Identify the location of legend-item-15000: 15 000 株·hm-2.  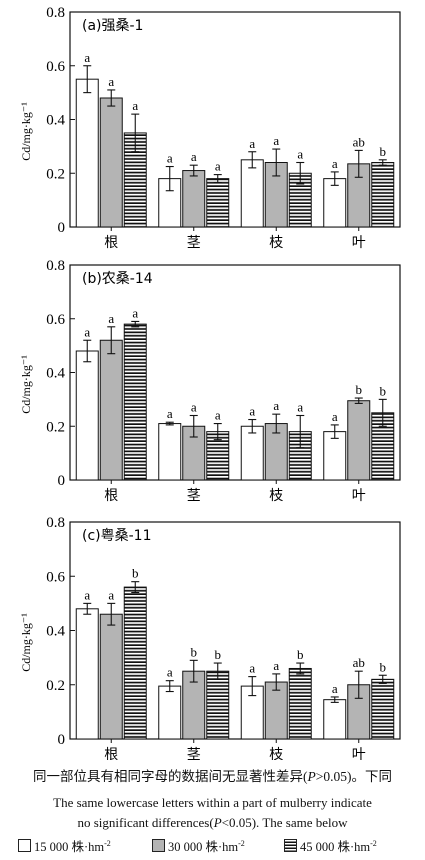
(64, 845).